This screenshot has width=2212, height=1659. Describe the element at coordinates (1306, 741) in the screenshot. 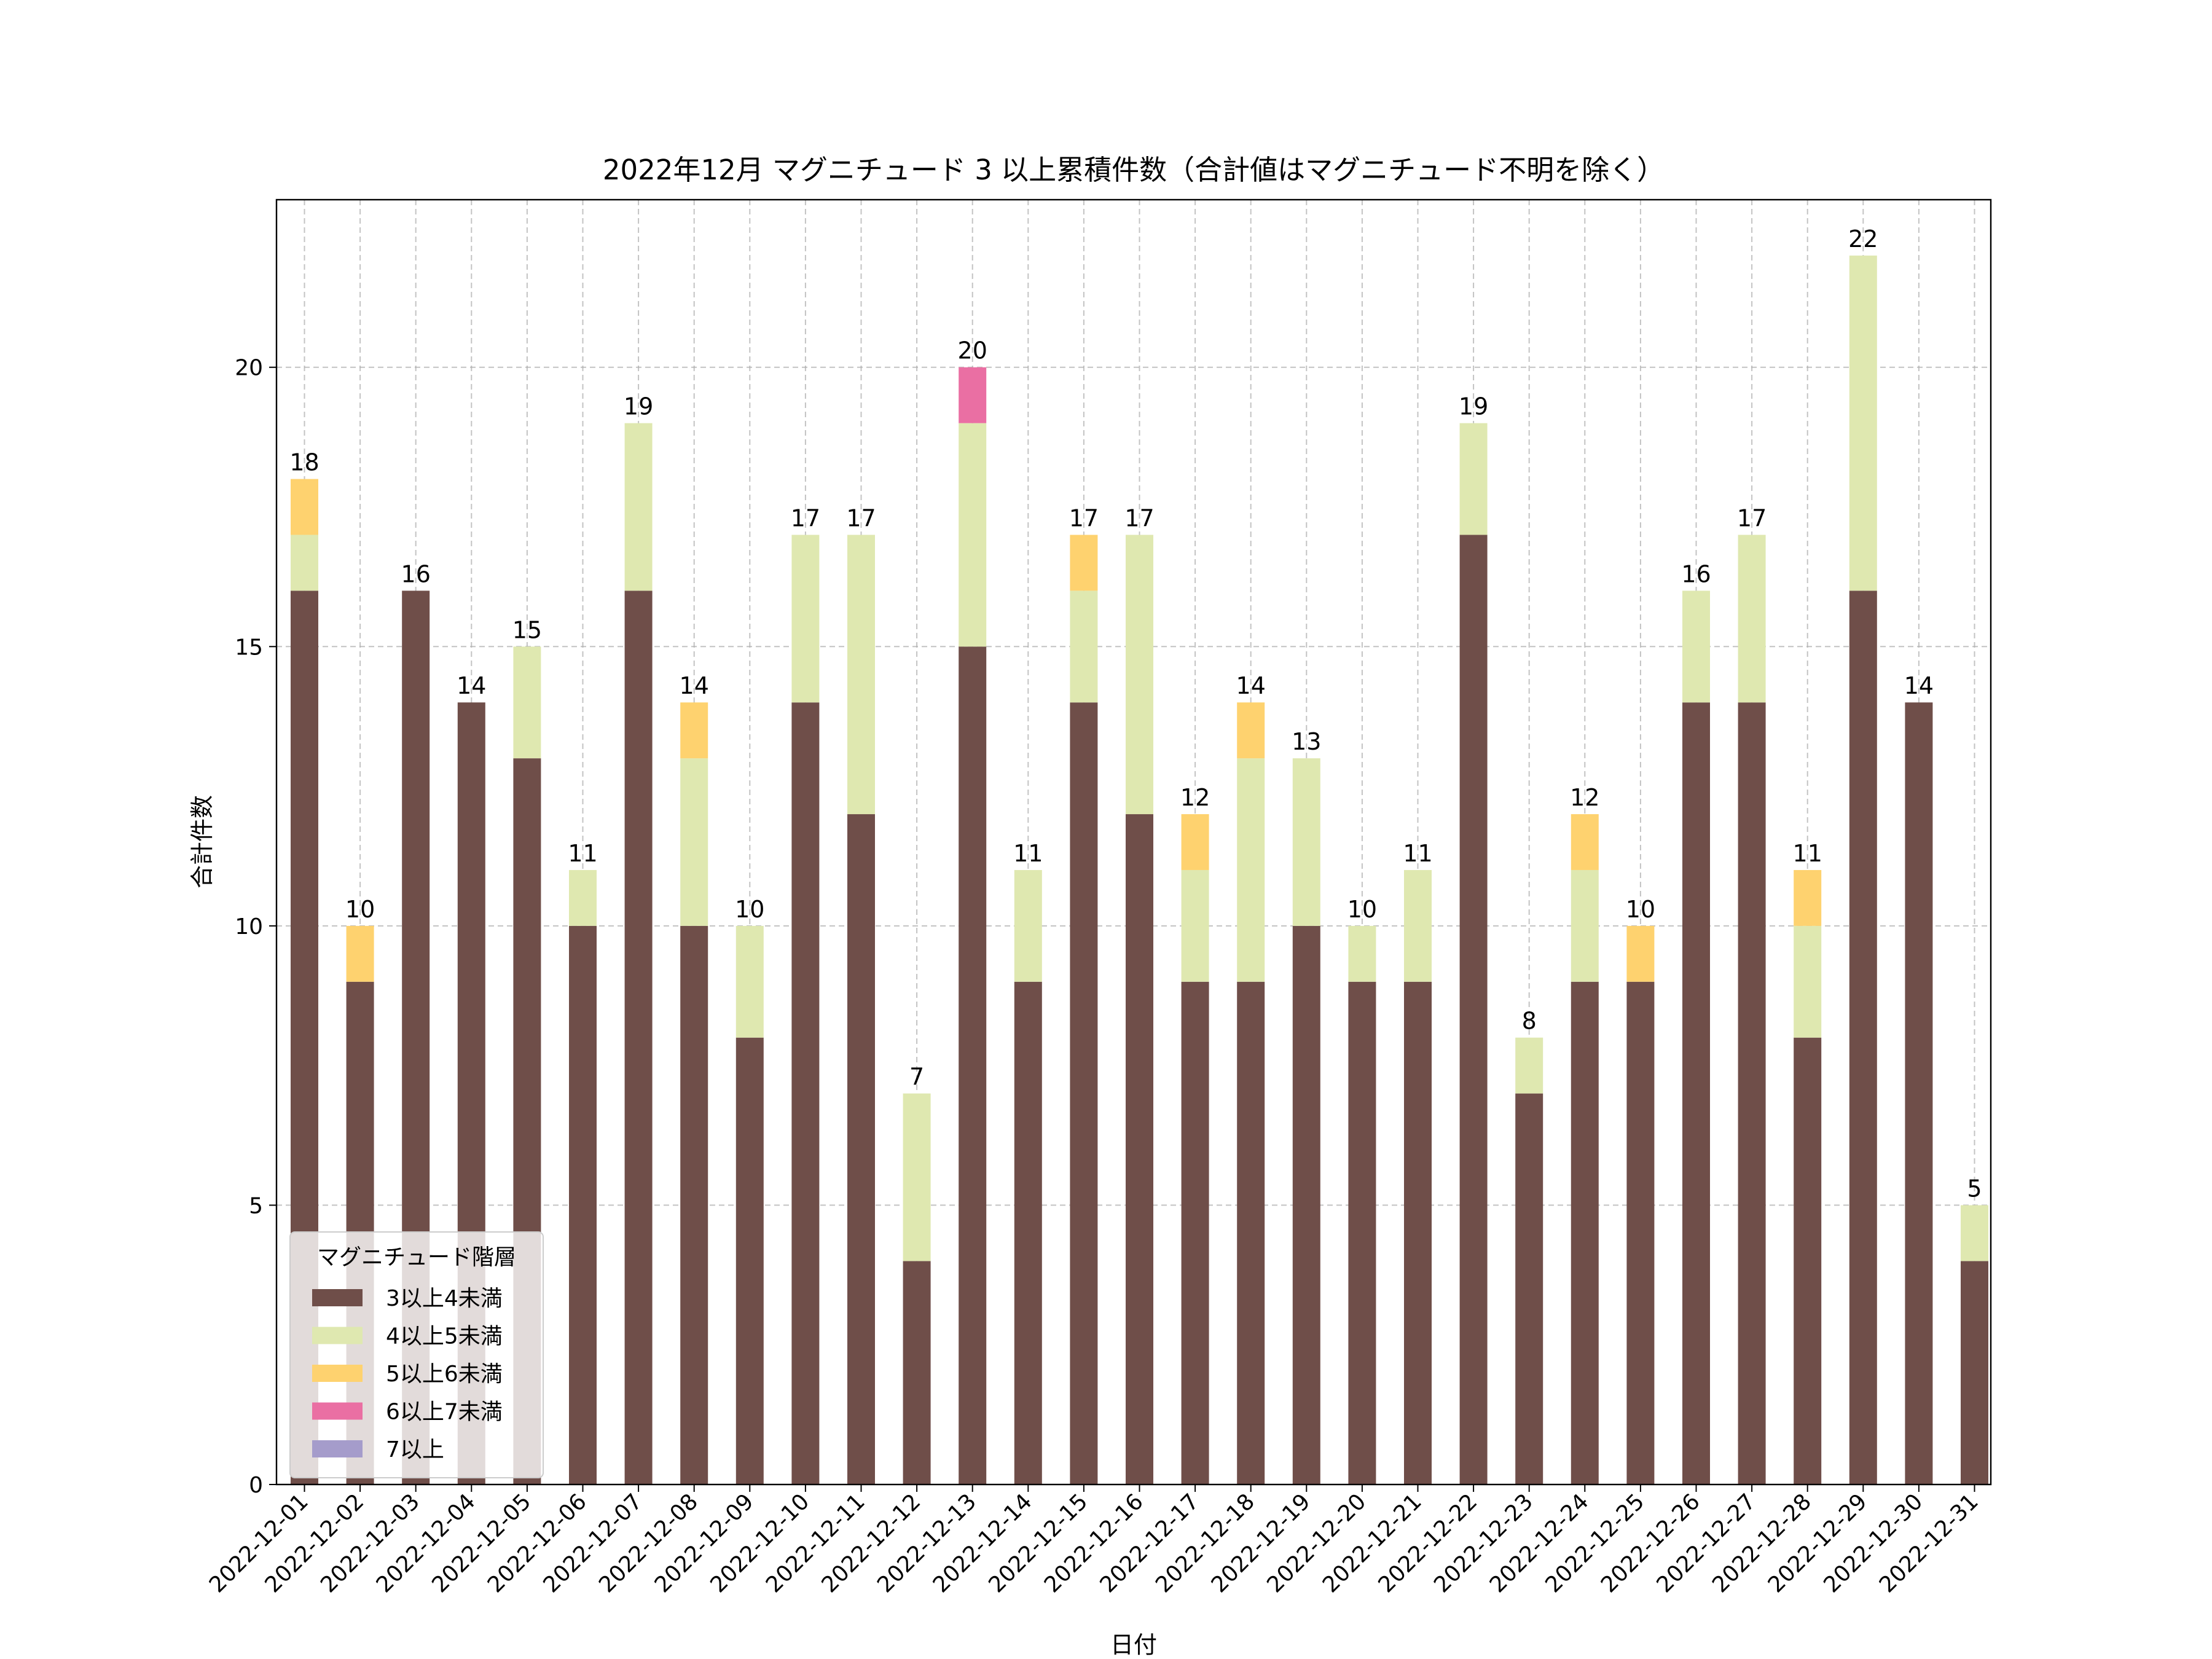

I see `total-label: 13` at that location.